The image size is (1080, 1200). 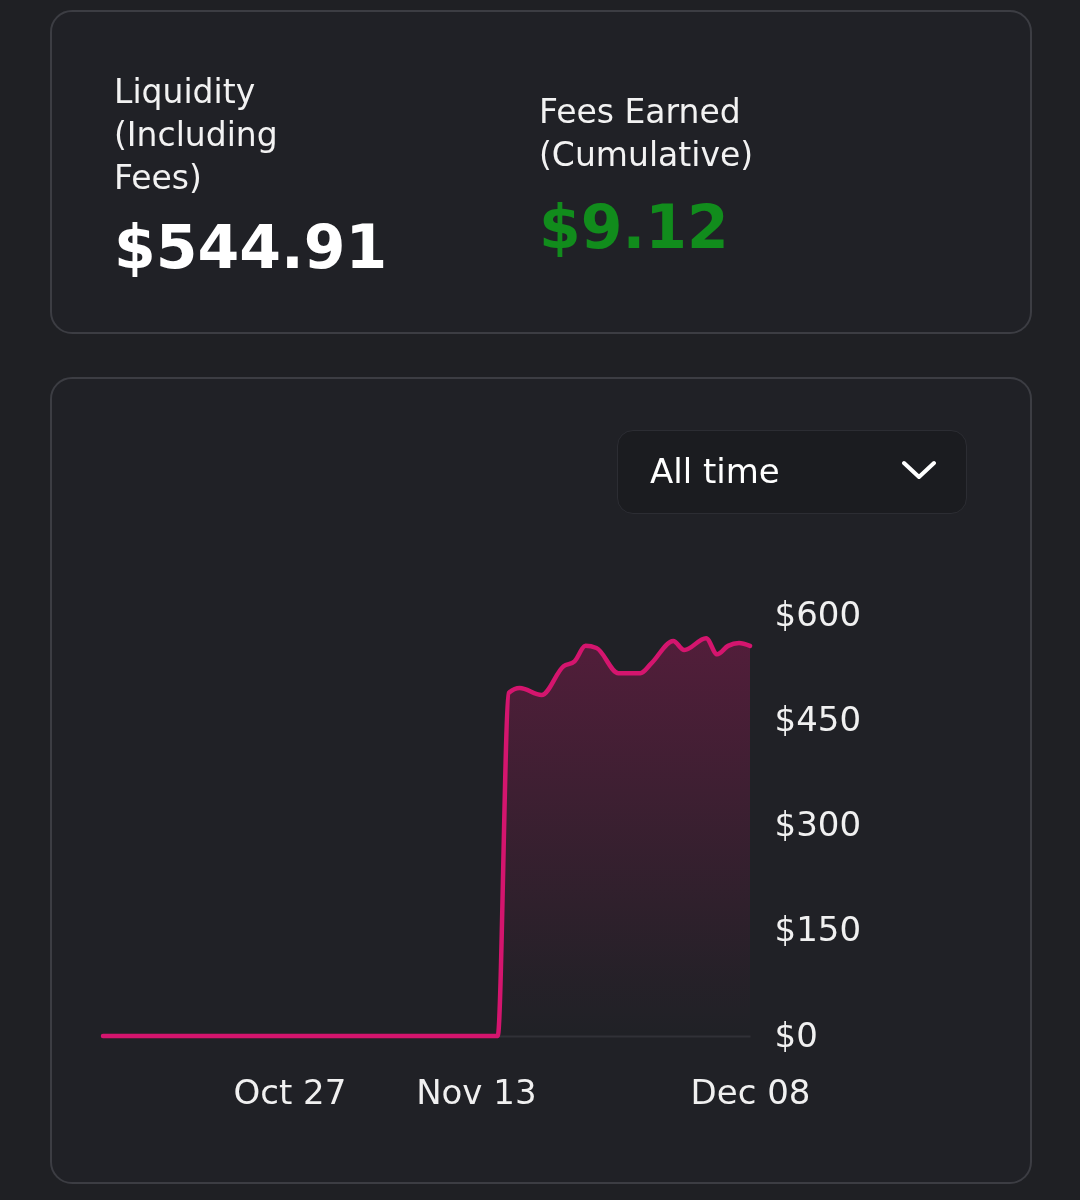 I want to click on y-tick-label: $150, so click(x=818, y=929).